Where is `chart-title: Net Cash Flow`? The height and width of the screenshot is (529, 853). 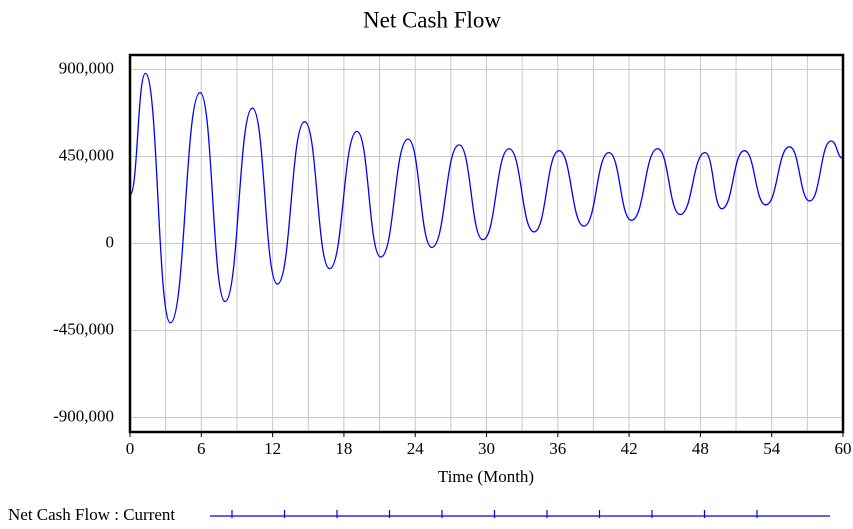
chart-title: Net Cash Flow is located at coordinates (432, 19).